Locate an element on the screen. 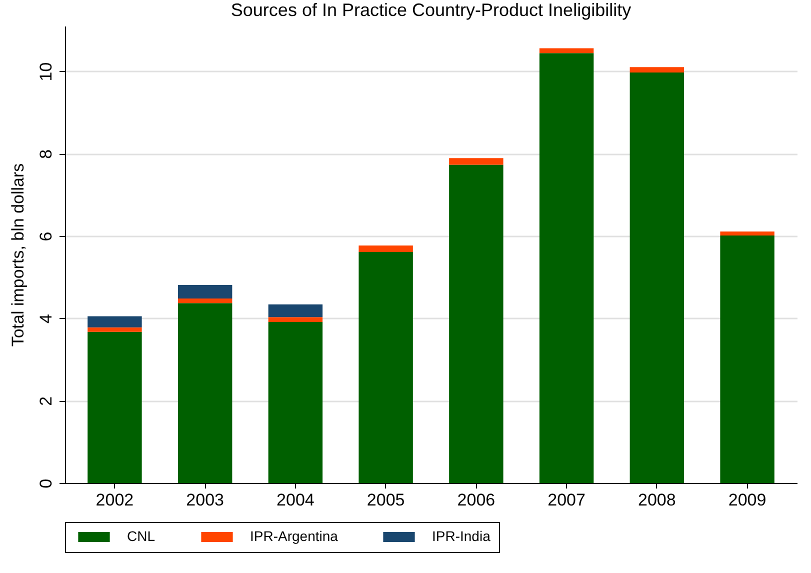 The height and width of the screenshot is (573, 811). x-tick-label: 2004 is located at coordinates (295, 500).